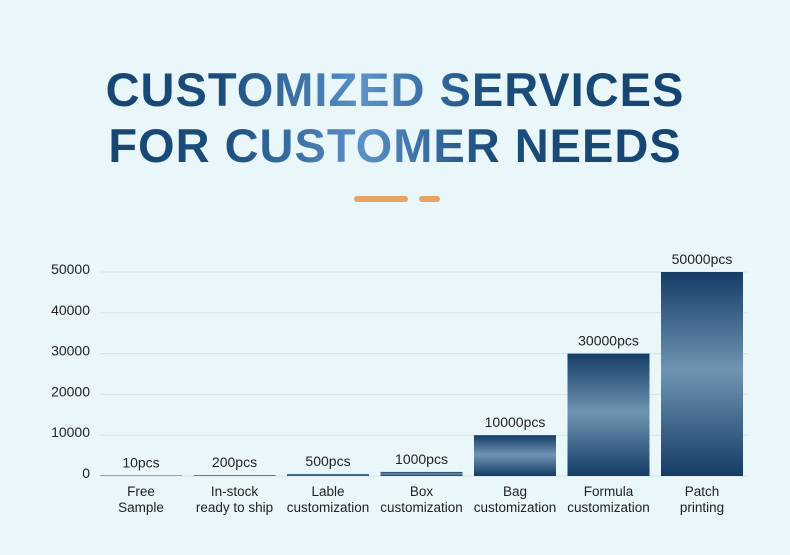 This screenshot has height=555, width=790. Describe the element at coordinates (70, 371) in the screenshot. I see `y-axis: 0 10000 20000 30000 40000 50000` at that location.